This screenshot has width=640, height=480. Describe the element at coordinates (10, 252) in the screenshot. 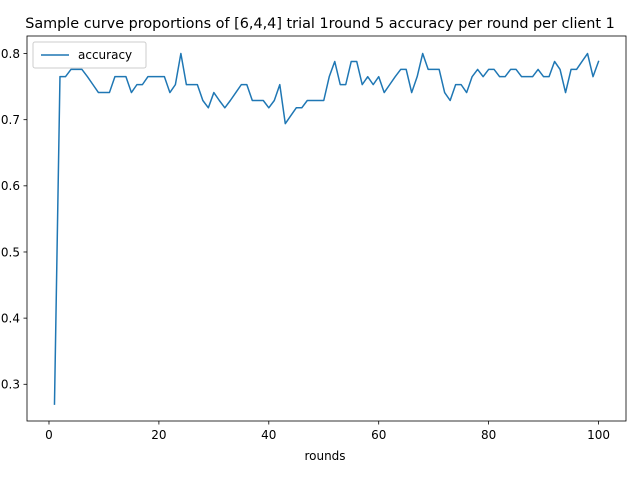

I see `y-tick-label: 0.5` at that location.